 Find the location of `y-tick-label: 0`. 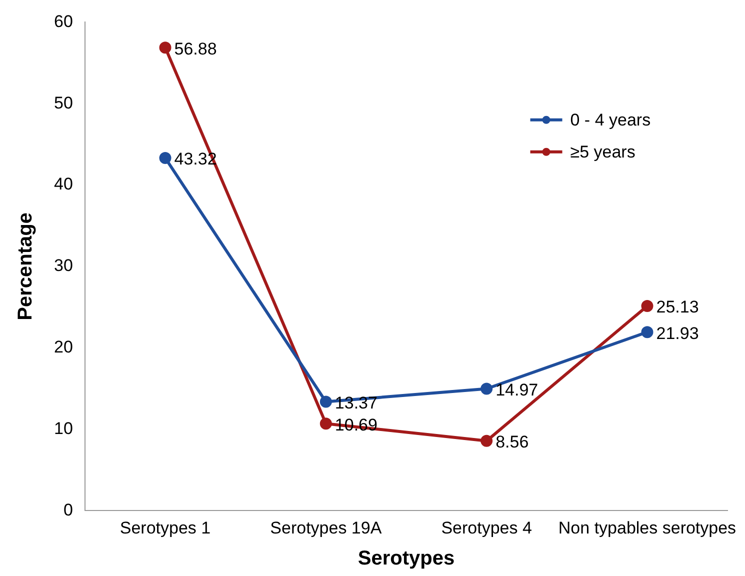

y-tick-label: 0 is located at coordinates (68, 510).